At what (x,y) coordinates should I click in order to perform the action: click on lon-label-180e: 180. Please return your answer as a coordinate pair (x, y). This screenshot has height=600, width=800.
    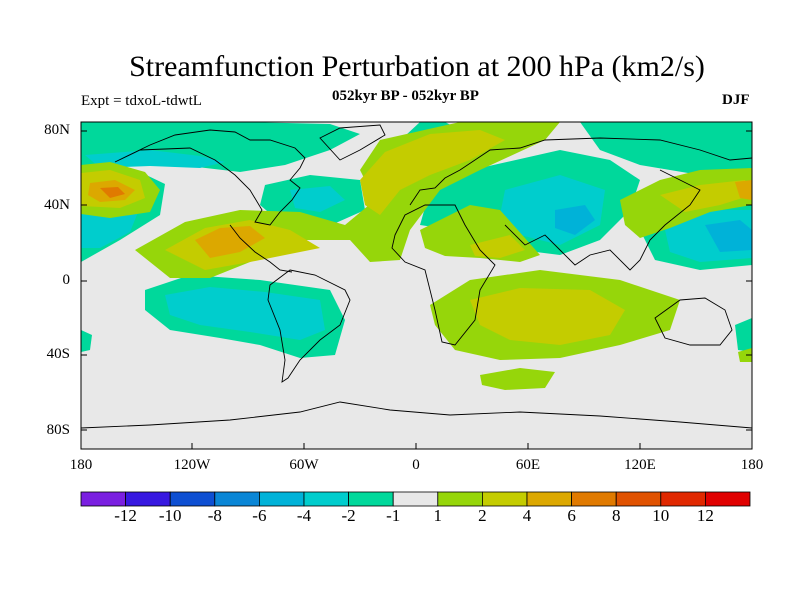
    Looking at the image, I should click on (752, 465).